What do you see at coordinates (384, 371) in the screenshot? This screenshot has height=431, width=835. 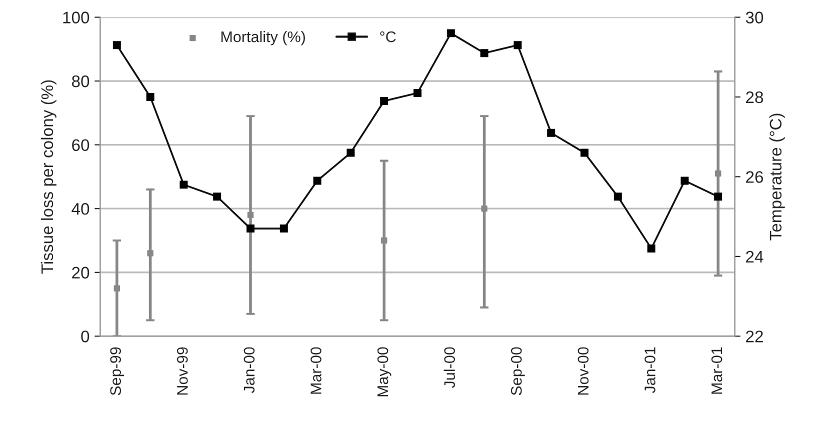 I see `x-tick-label: May-00` at bounding box center [384, 371].